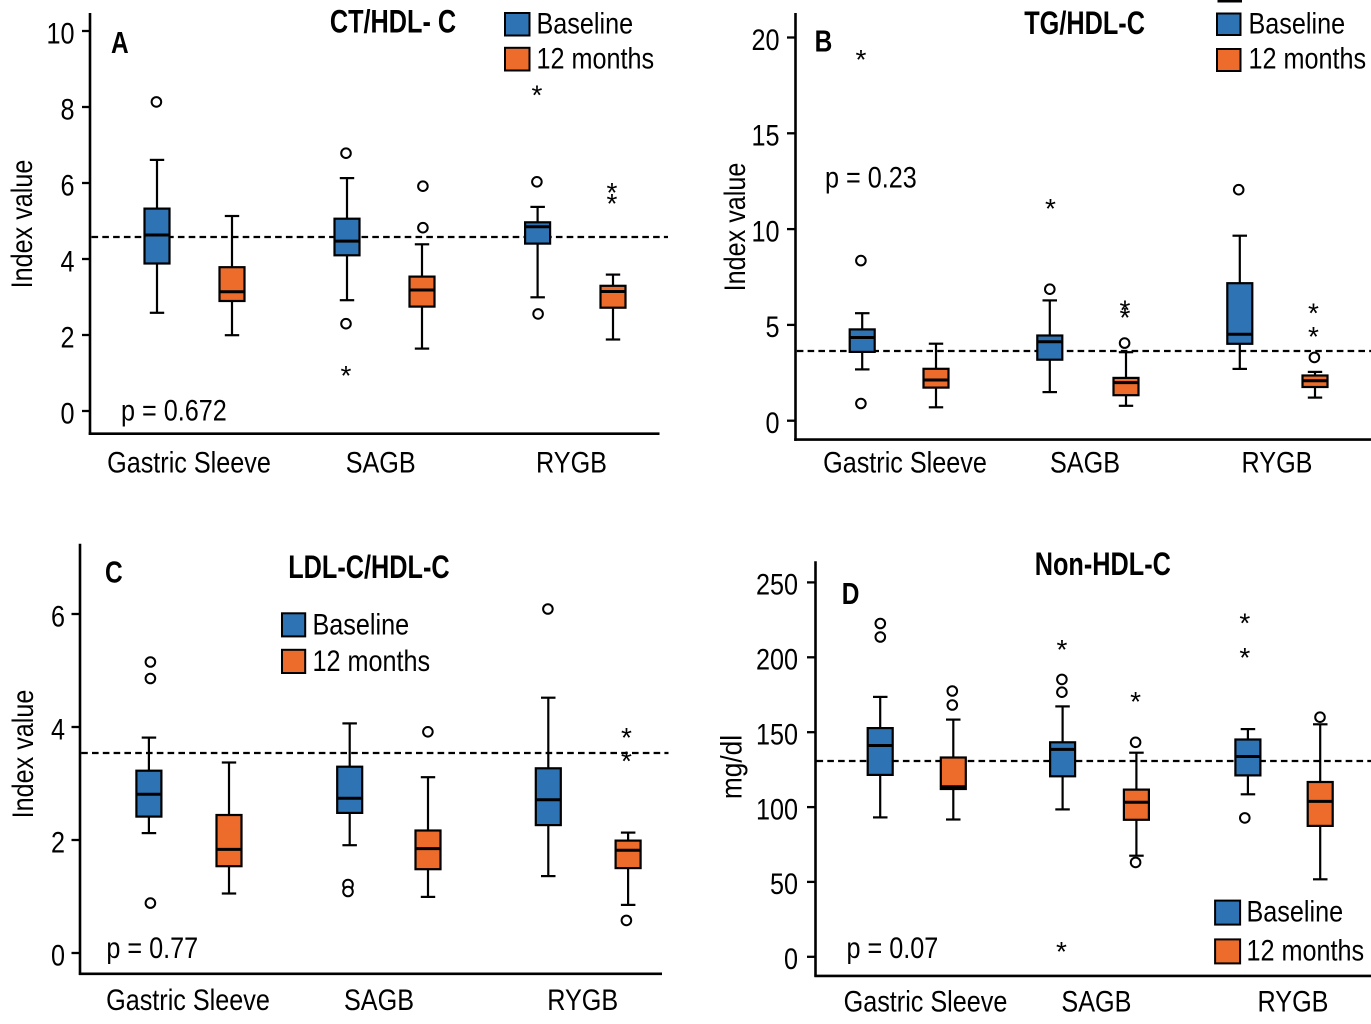  I want to click on svg-text: TG/HDL-C, so click(1084, 24).